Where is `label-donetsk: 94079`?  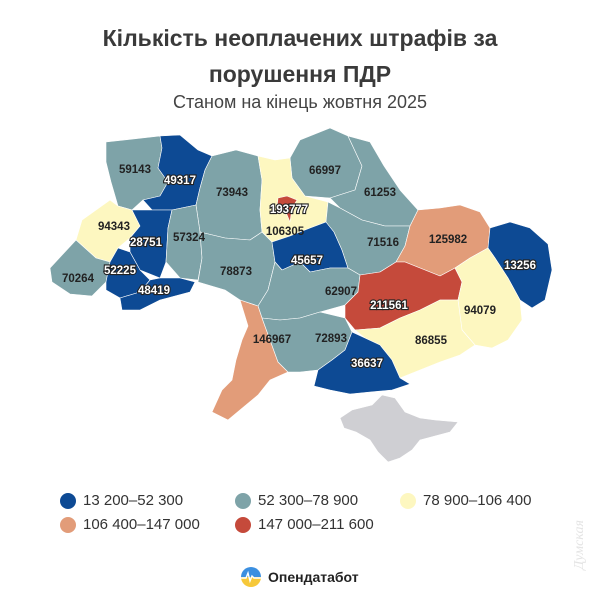
label-donetsk: 94079 is located at coordinates (480, 311).